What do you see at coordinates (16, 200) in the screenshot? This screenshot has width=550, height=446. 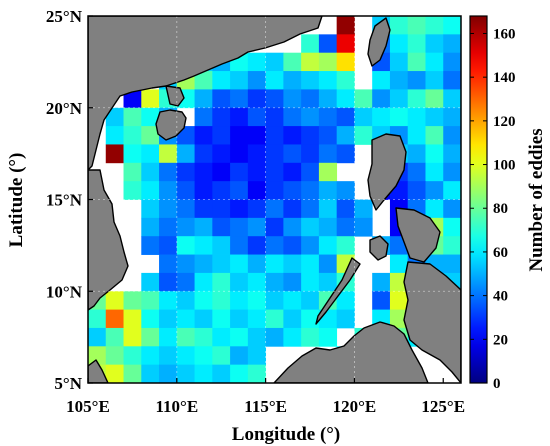 I see `y-axis-label: Latitude (°)` at bounding box center [16, 200].